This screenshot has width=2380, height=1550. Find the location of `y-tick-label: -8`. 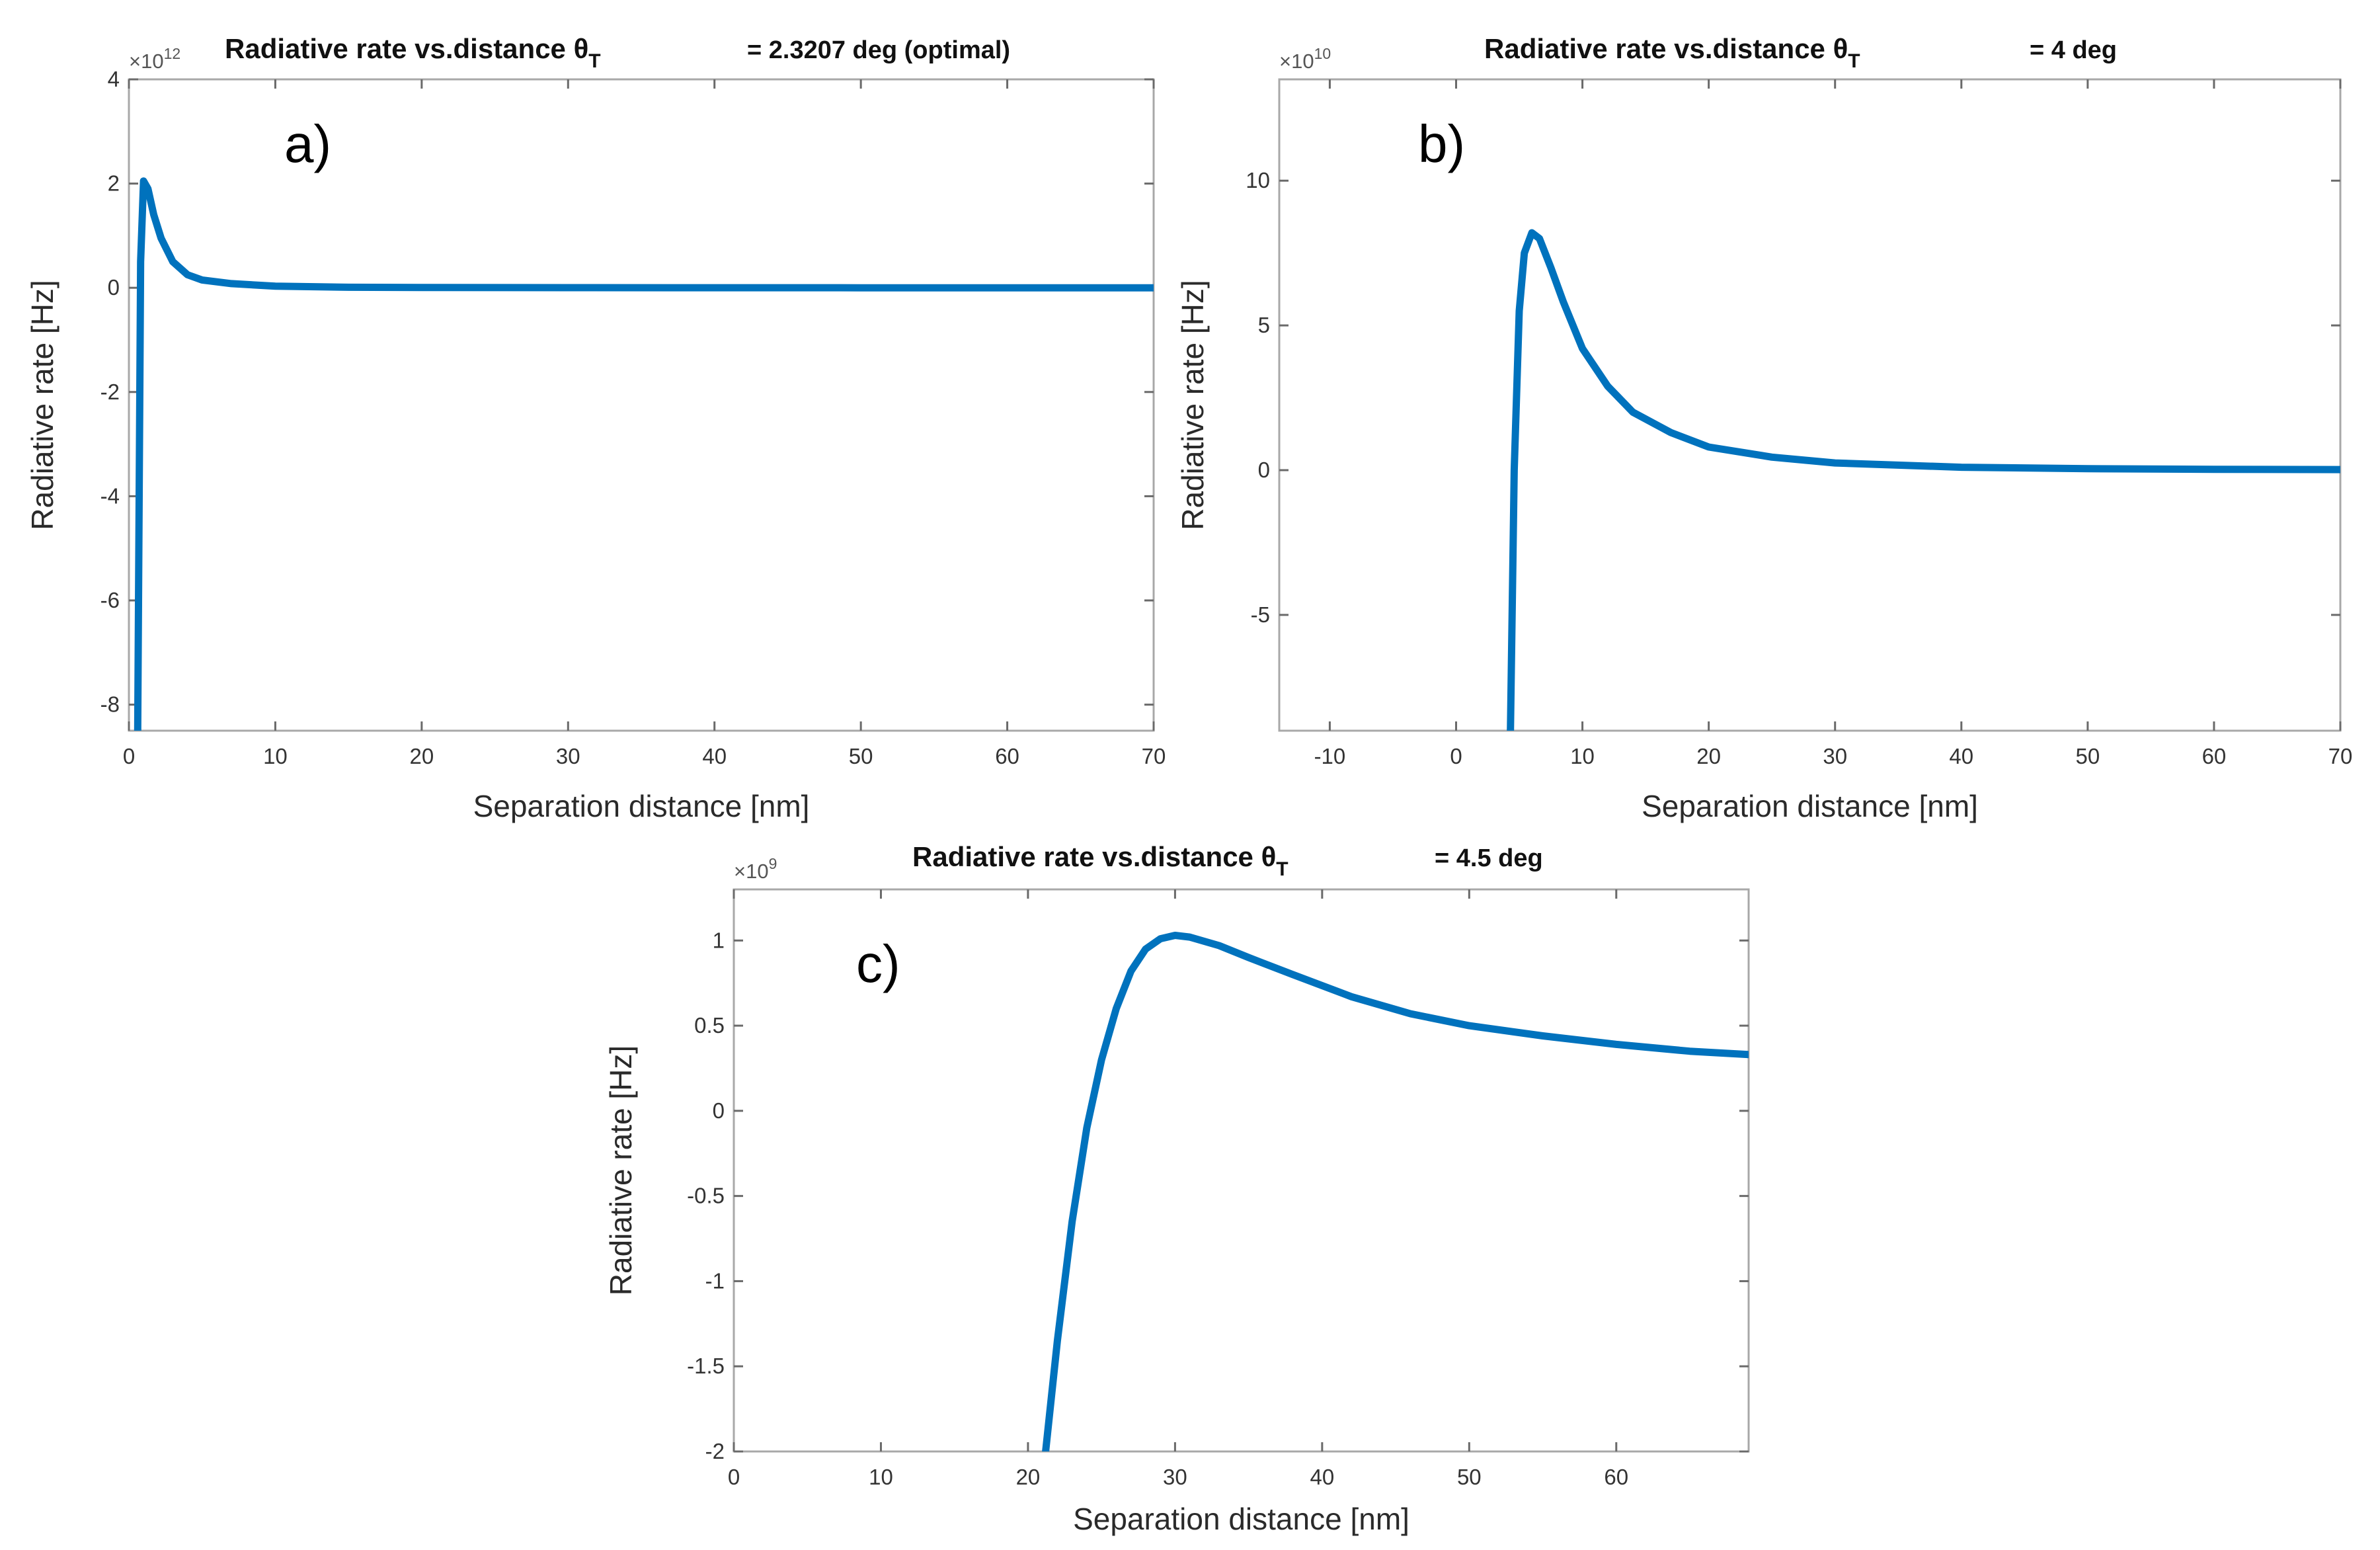

y-tick-label: -8 is located at coordinates (110, 704).